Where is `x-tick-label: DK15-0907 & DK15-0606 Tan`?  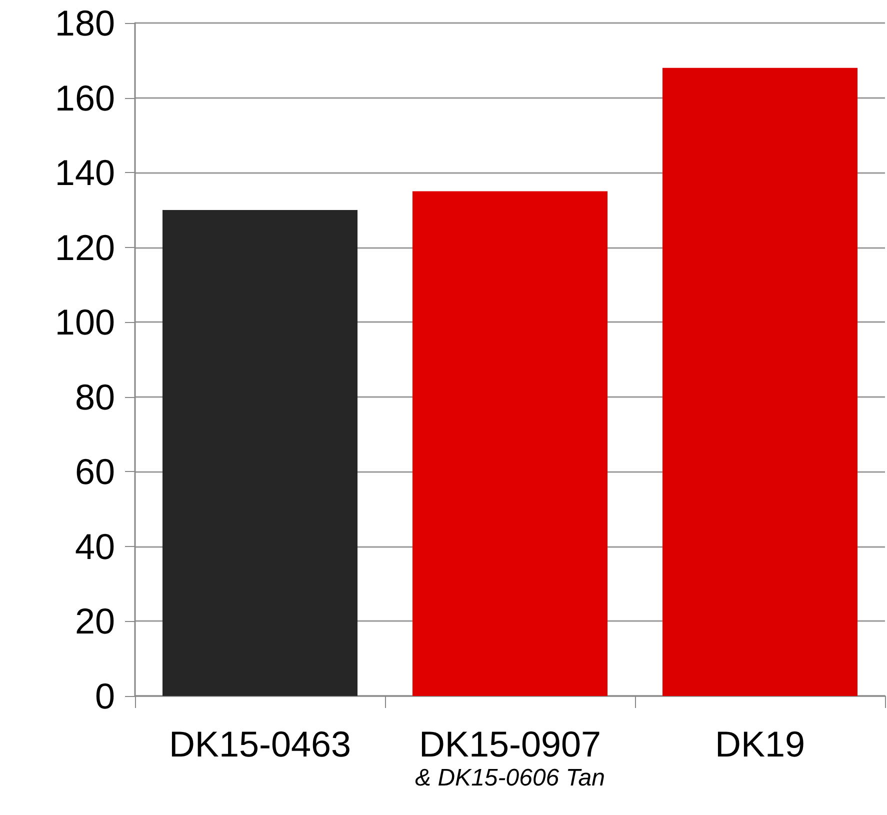
x-tick-label: DK15-0907 & DK15-0606 Tan is located at coordinates (510, 758).